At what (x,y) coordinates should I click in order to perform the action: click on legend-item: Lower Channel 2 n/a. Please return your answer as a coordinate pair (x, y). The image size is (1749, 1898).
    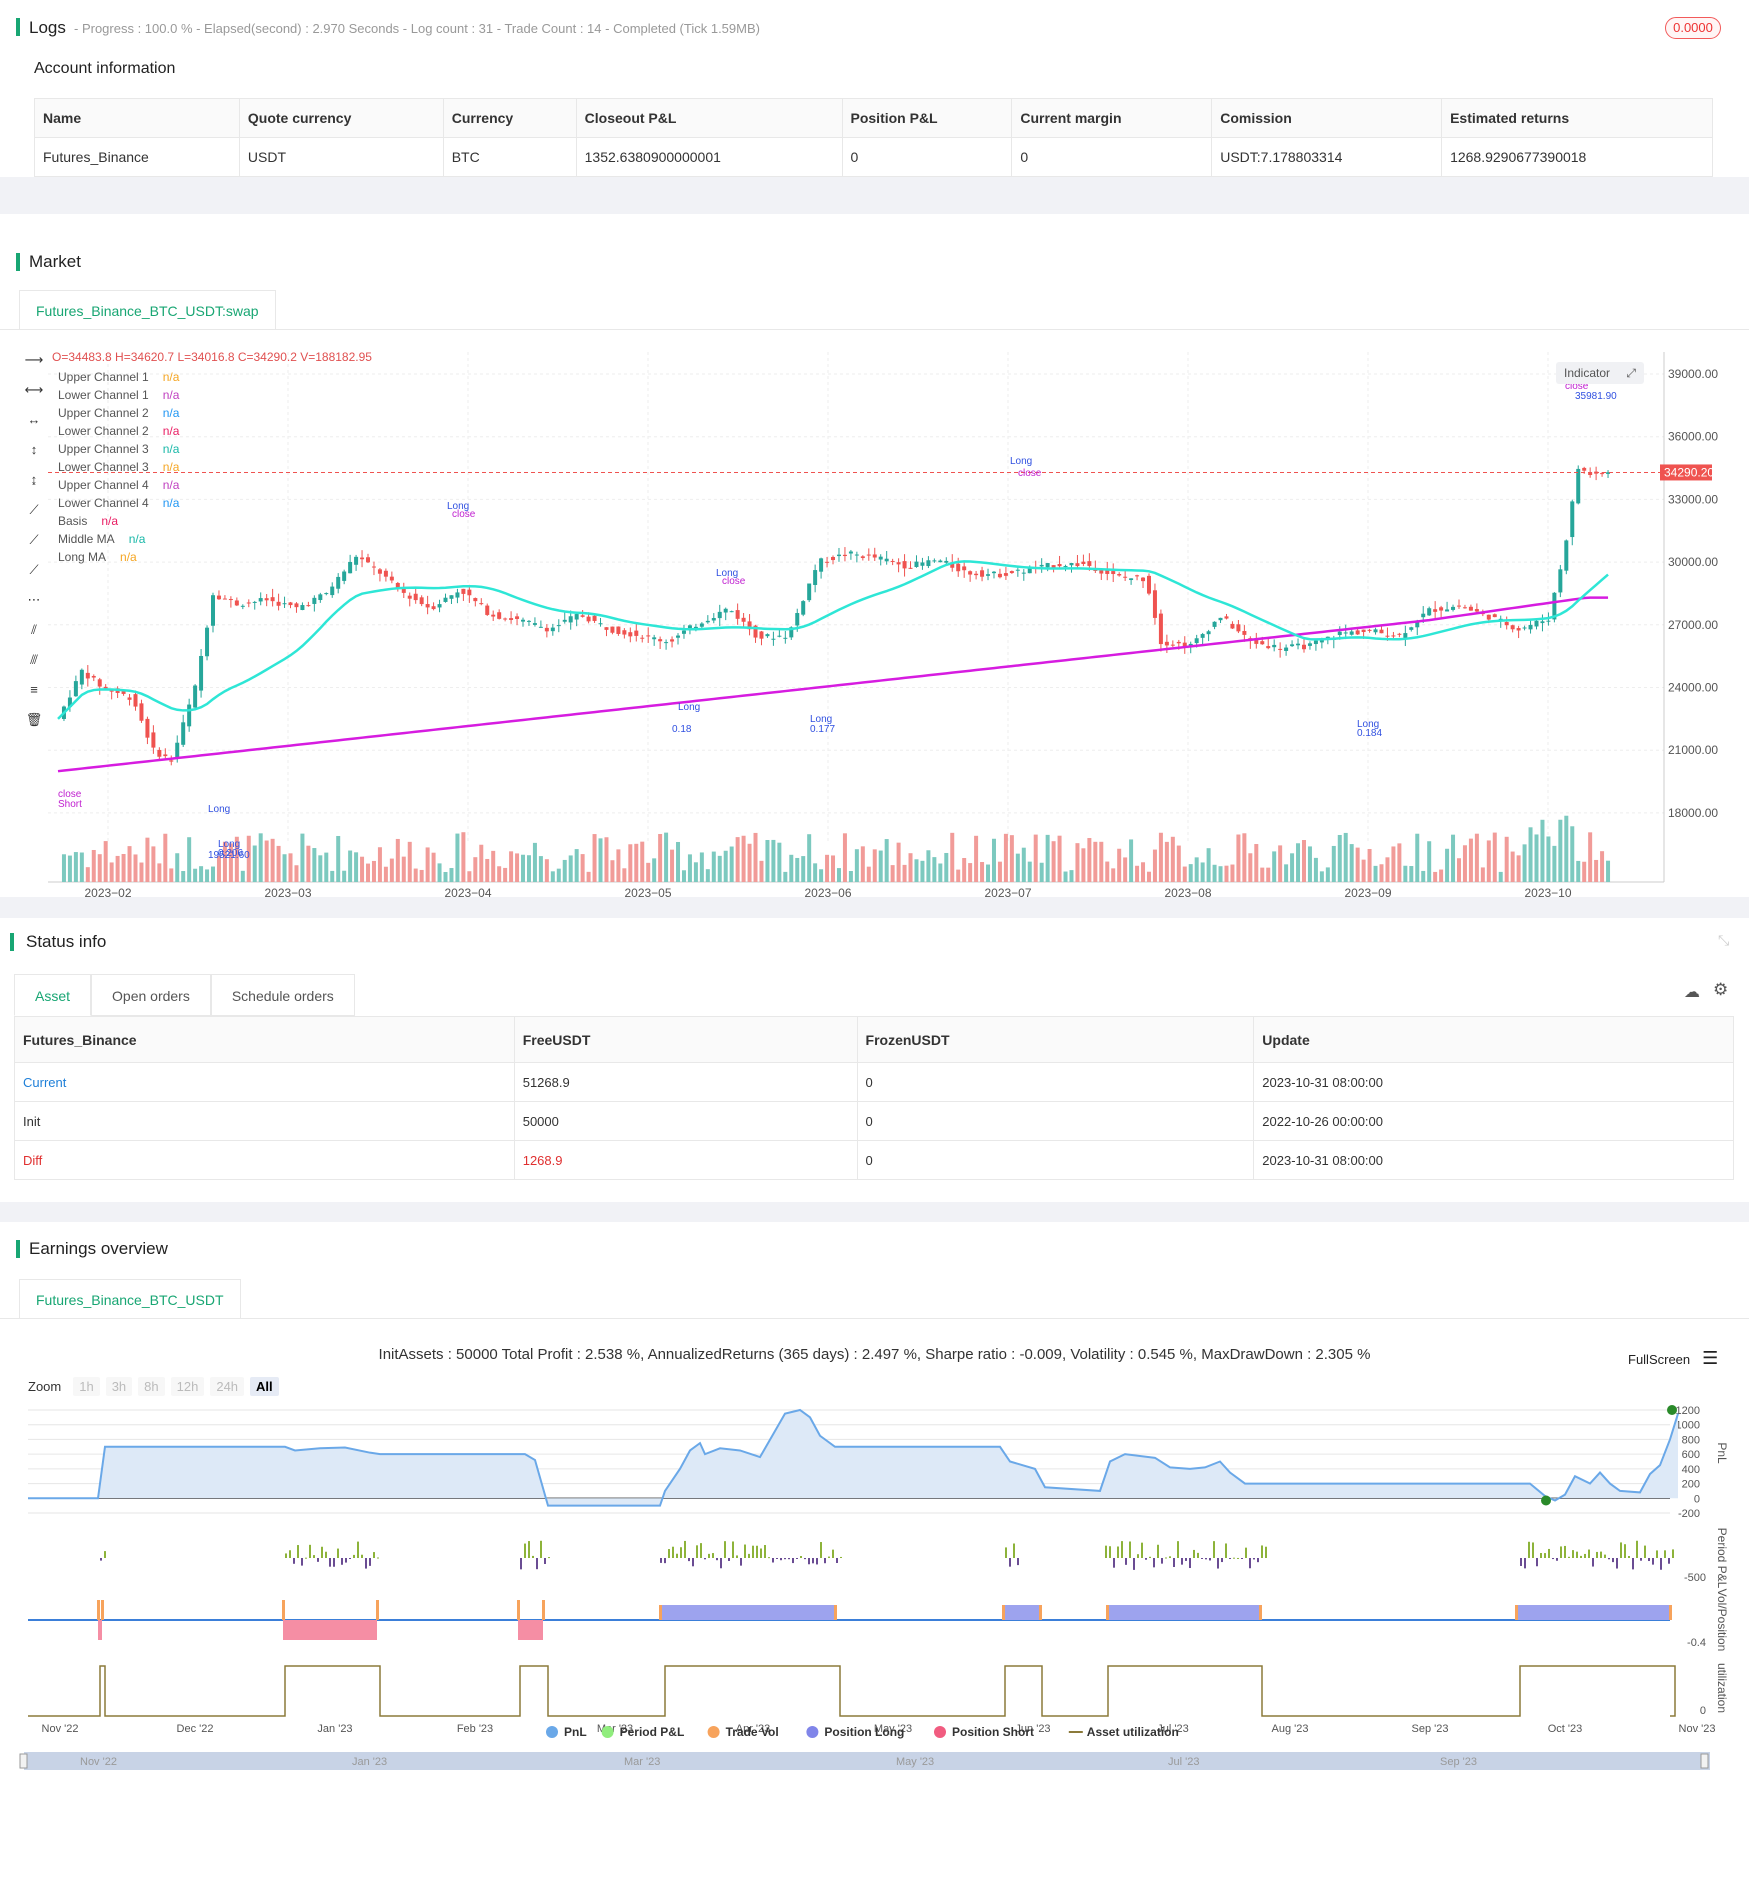
    Looking at the image, I should click on (118, 431).